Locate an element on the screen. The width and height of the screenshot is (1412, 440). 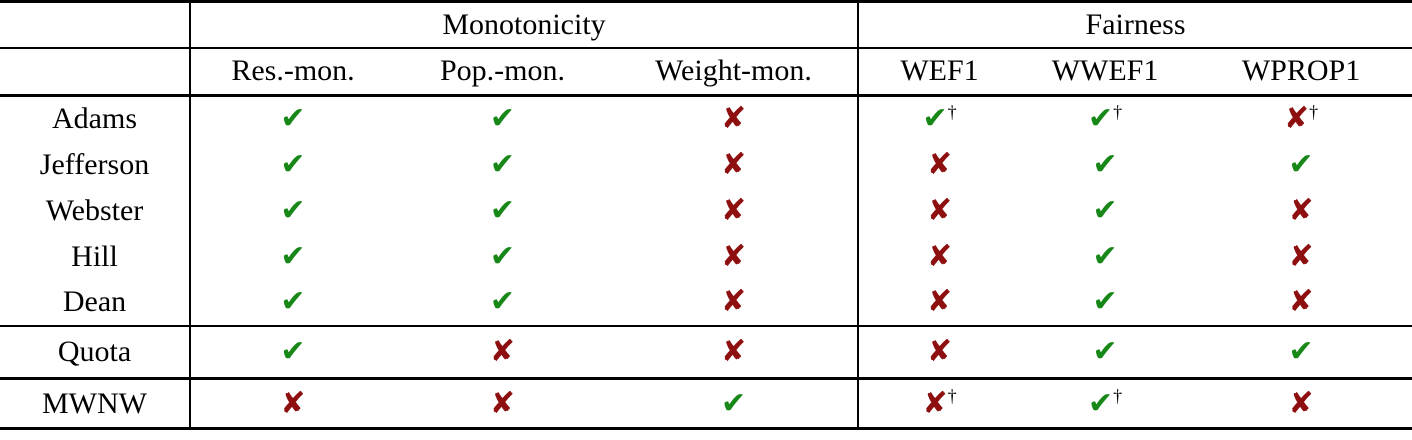
table-row-mwnw: MWNW ✘ ✘ ✔ ✘† ✔† ✘ is located at coordinates (706, 403).